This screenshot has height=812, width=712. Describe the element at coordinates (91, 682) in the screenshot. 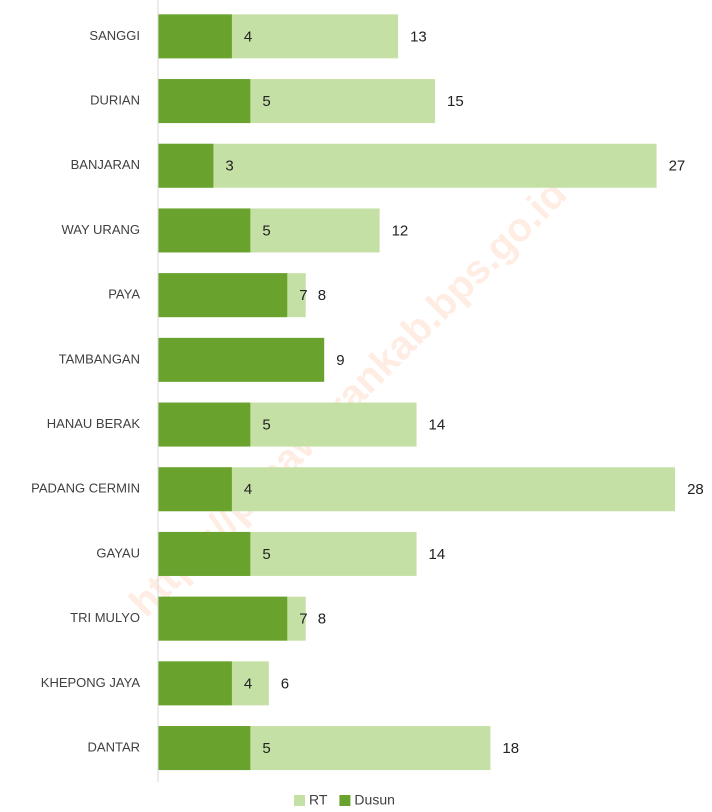

I see `y-tick-label: KHEPONG JAYA` at that location.